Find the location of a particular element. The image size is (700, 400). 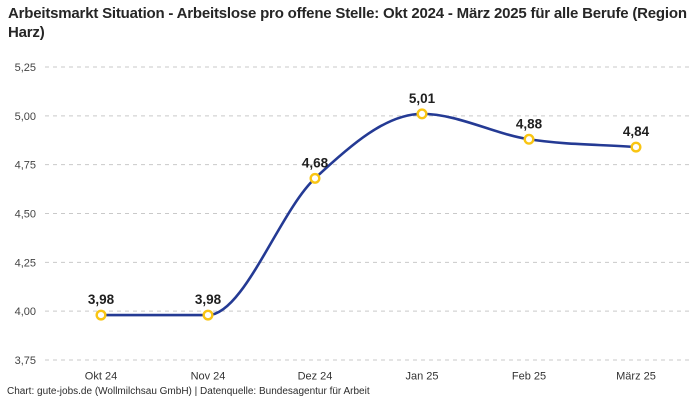

x-axis-tick-label: Feb 25 is located at coordinates (529, 377).